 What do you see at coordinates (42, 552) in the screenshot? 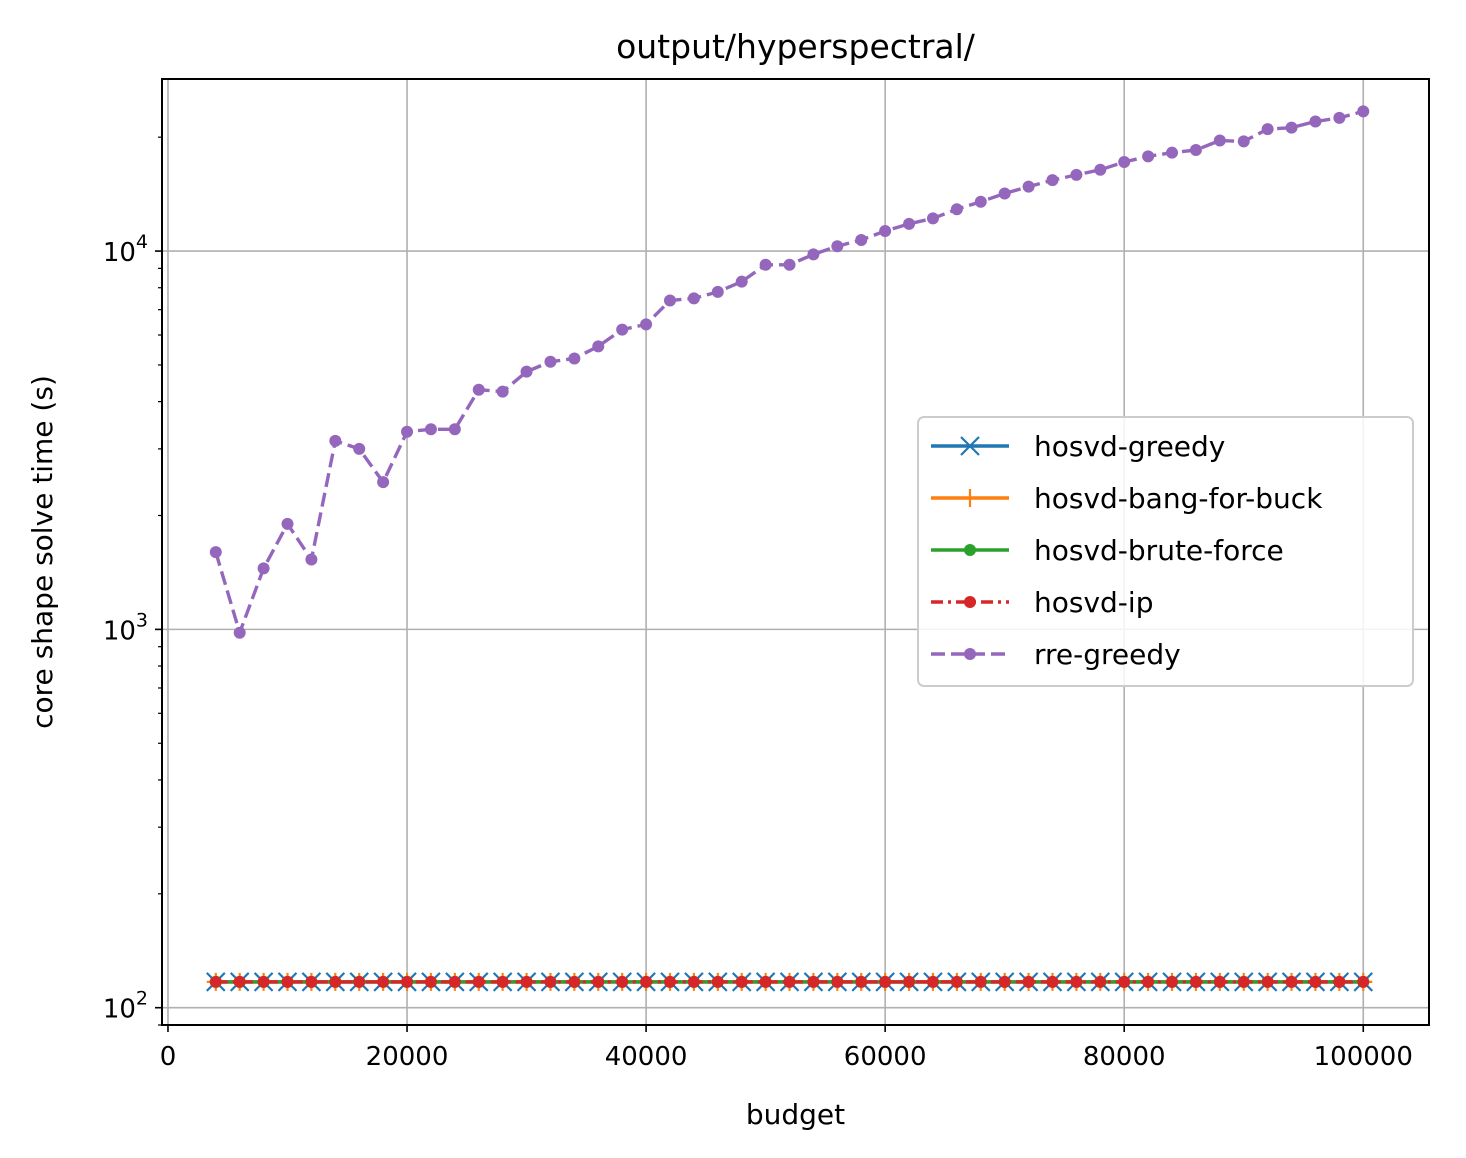
I see `y-axis-label: core shape solve time (s)` at bounding box center [42, 552].